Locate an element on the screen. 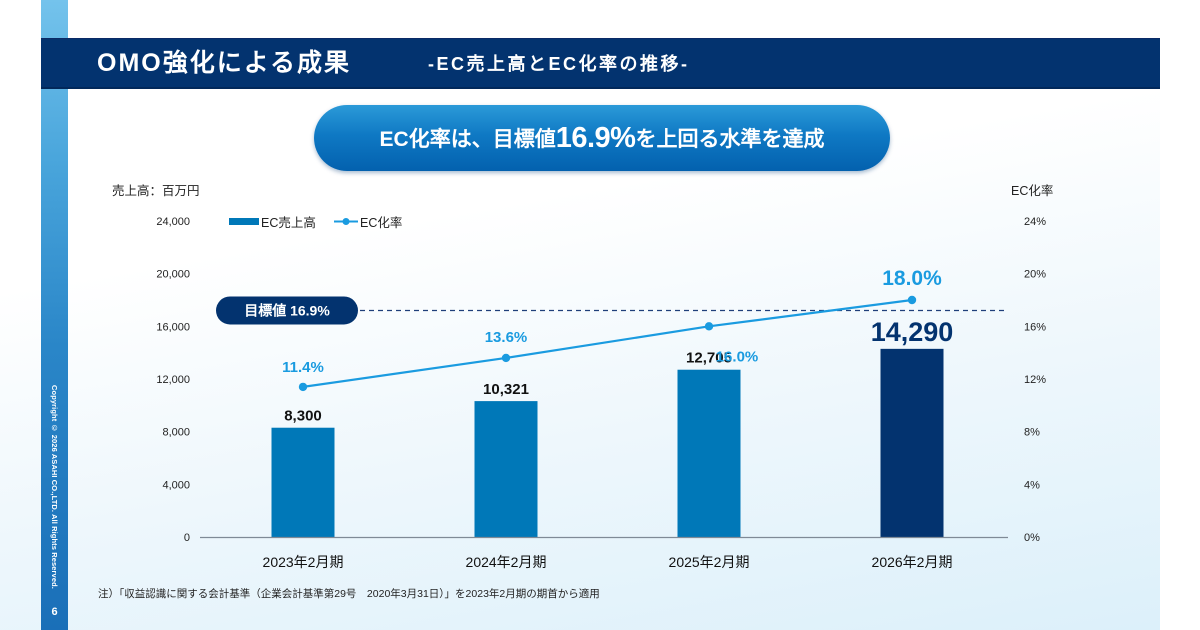 This screenshot has width=1200, height=630. left-axis-ticks: 0 4,000 8,000 12,000 16,000 20,000 24,000 is located at coordinates (173, 380).